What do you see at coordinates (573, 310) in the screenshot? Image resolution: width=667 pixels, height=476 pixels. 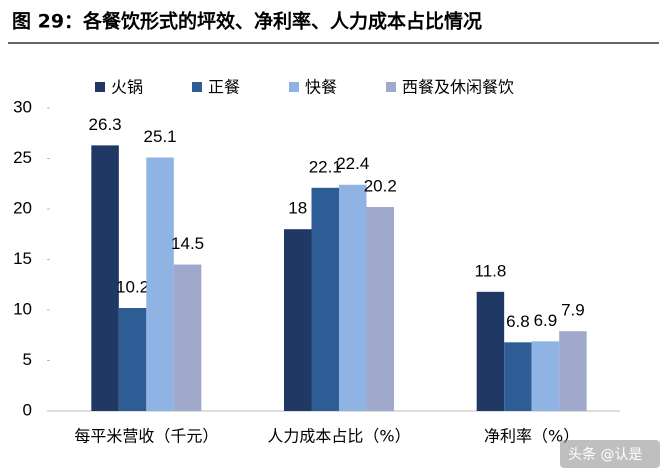 I see `value-label: 7.9` at bounding box center [573, 310].